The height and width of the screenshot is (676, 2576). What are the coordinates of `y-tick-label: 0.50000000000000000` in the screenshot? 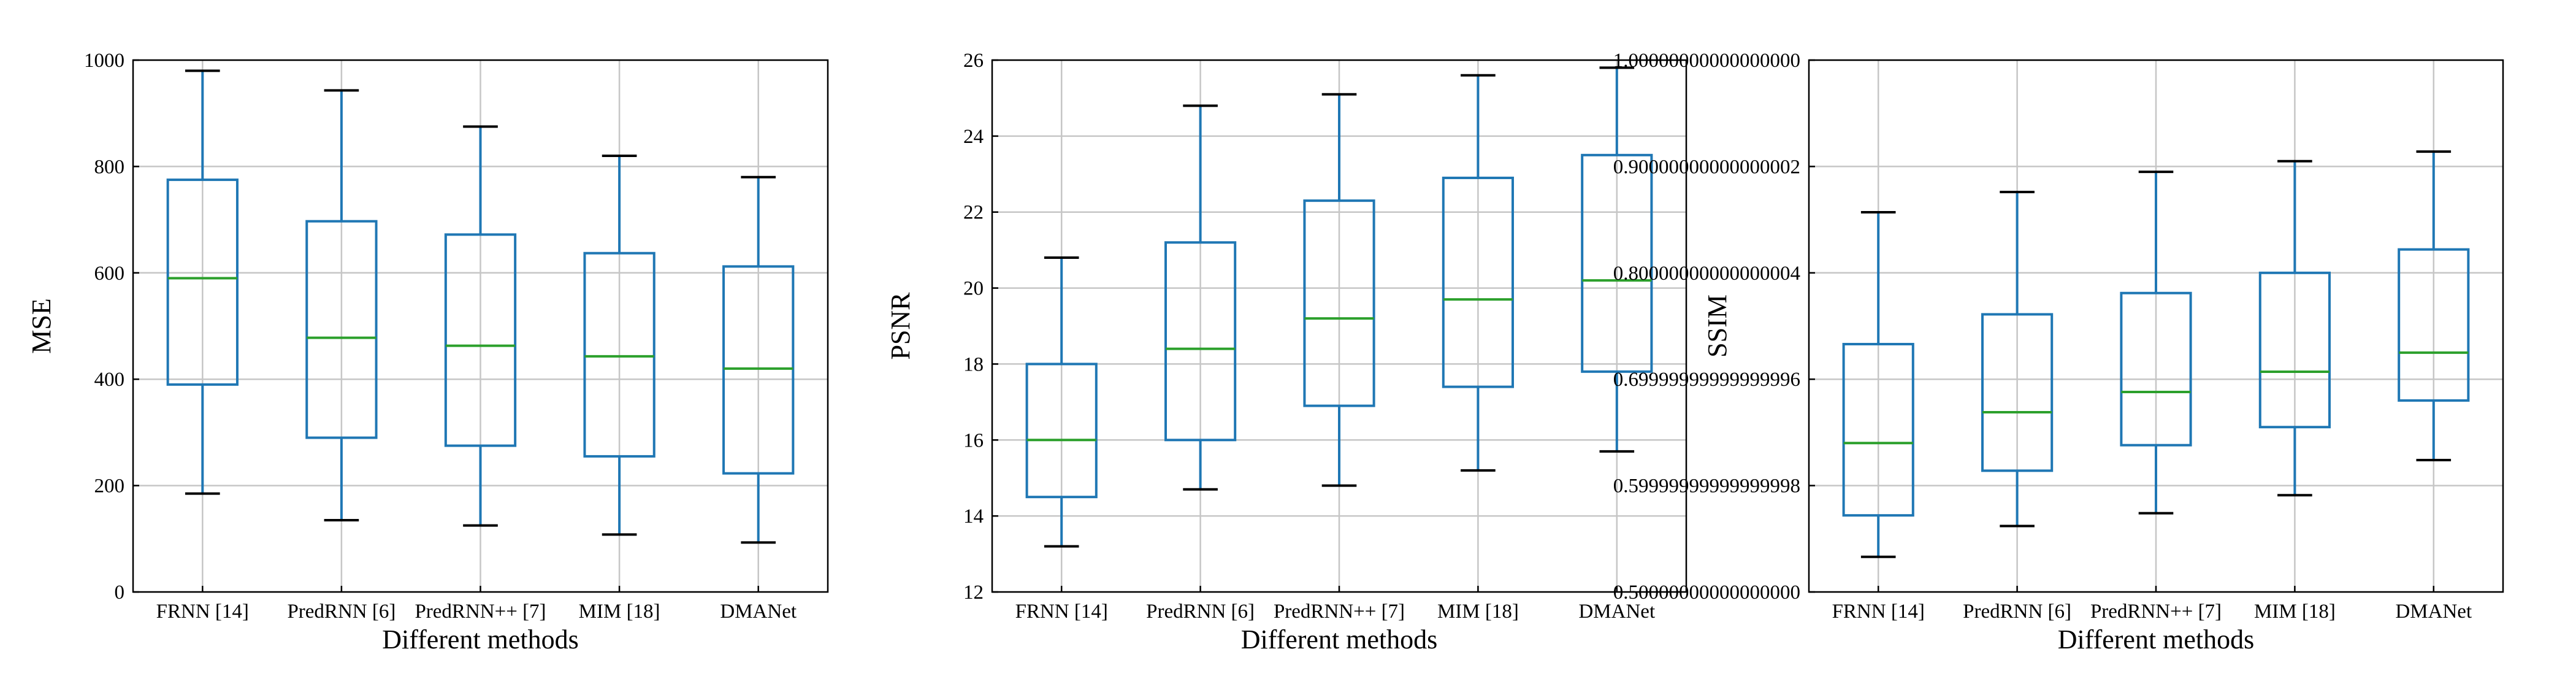 It's located at (1706, 593).